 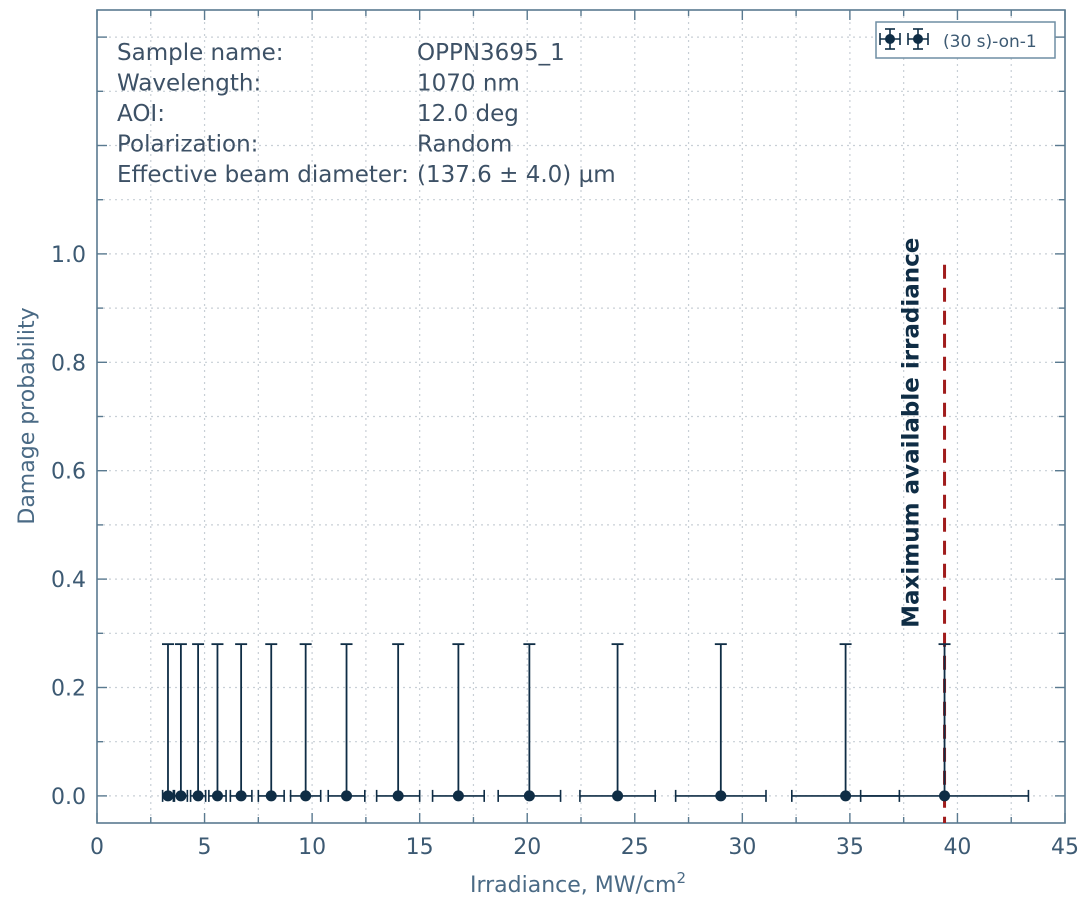 I want to click on legend-box, so click(x=965, y=40).